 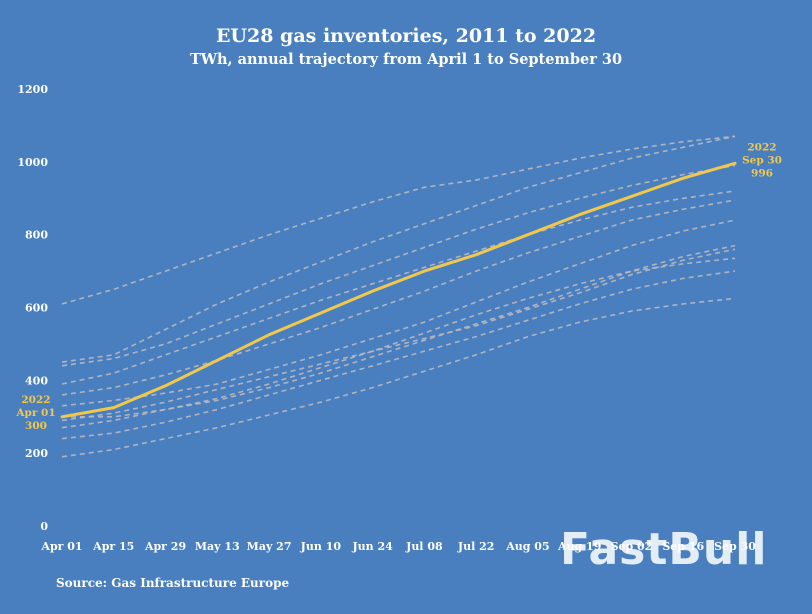 What do you see at coordinates (527, 546) in the screenshot?
I see `x-tick-label: Aug 05` at bounding box center [527, 546].